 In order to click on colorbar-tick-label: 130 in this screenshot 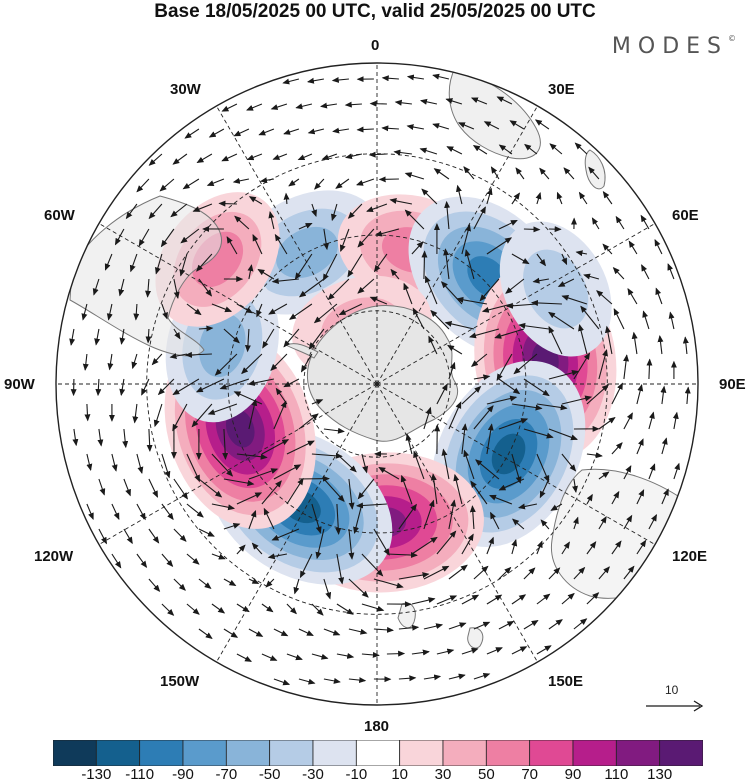, I will do `click(660, 774)`.